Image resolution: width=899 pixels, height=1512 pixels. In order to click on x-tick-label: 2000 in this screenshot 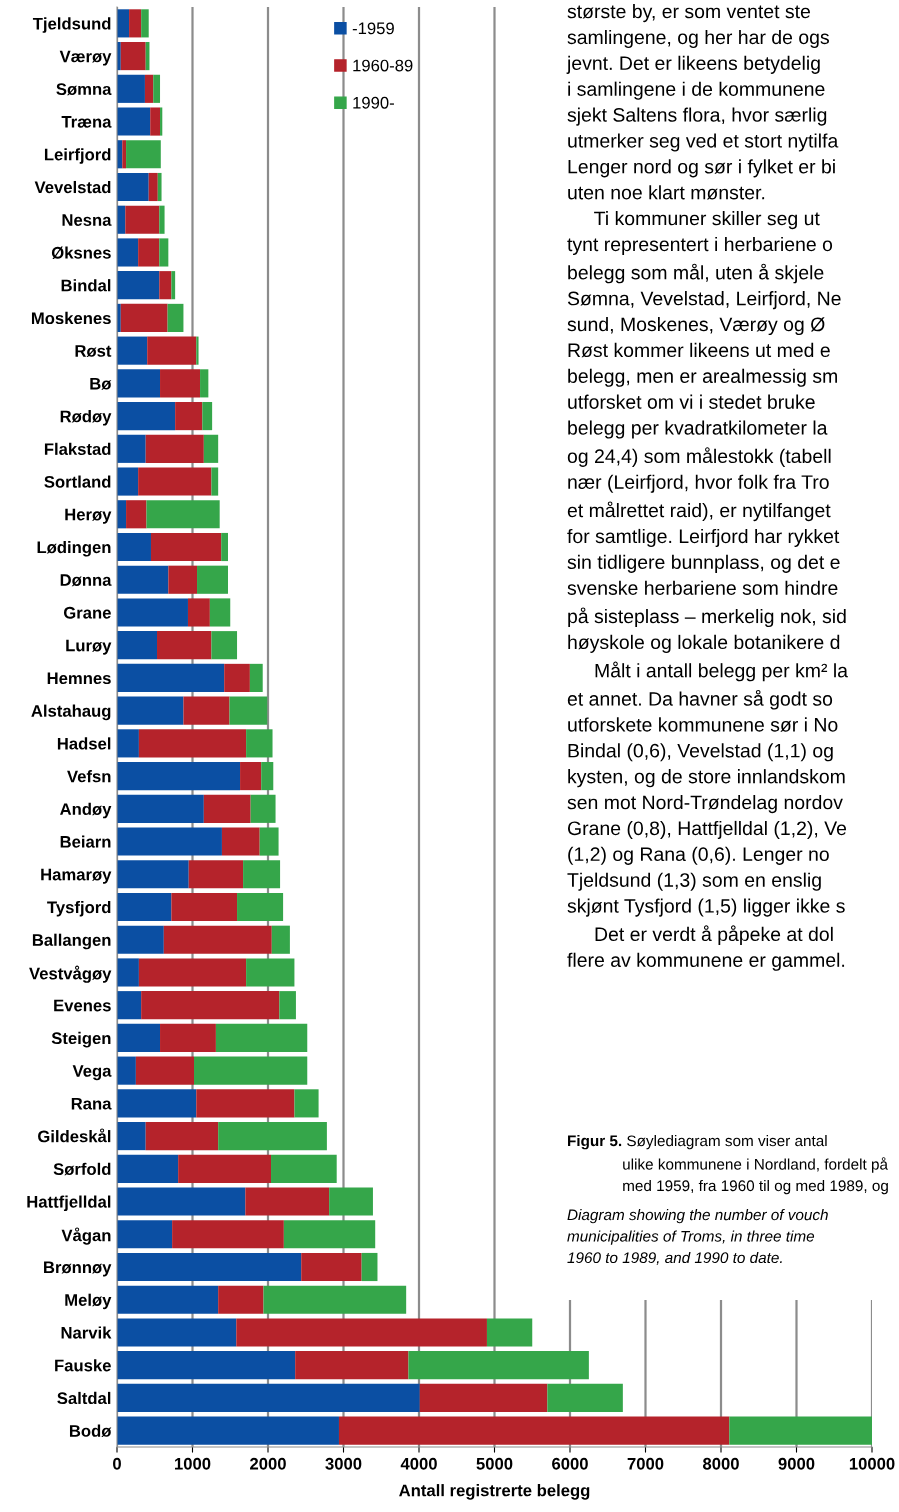, I will do `click(268, 1463)`.